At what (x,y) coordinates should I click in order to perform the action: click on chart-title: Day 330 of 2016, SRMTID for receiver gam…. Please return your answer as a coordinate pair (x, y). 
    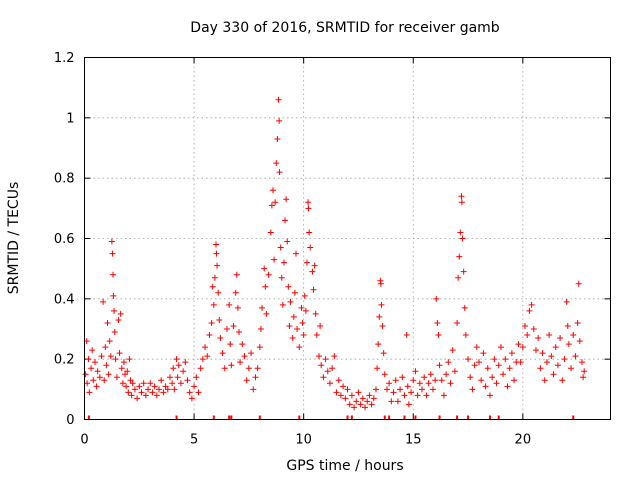
    Looking at the image, I should click on (345, 28).